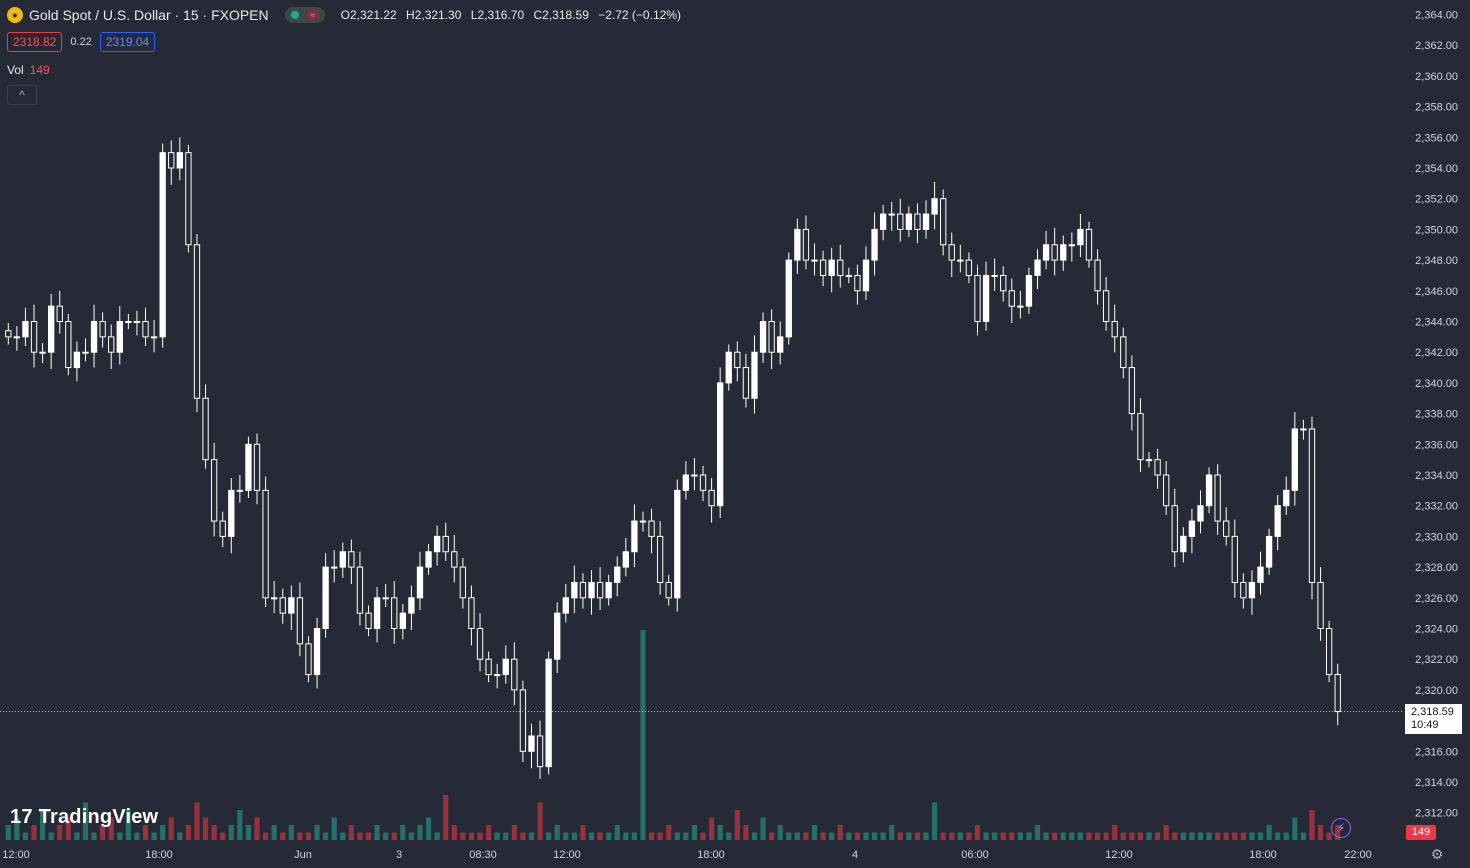 The height and width of the screenshot is (868, 1470). What do you see at coordinates (149, 15) in the screenshot?
I see `symbol-title: Gold Spot / U.S. Dollar · 15 · FXOPEN` at bounding box center [149, 15].